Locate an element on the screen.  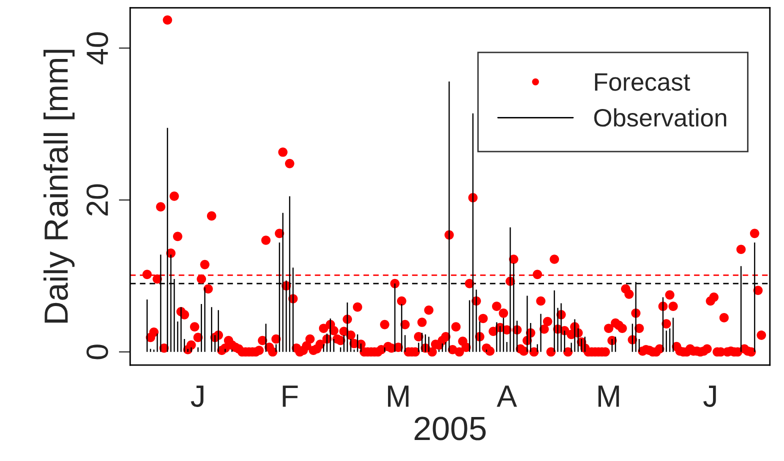
y-tick-label: 20 is located at coordinates (97, 200).